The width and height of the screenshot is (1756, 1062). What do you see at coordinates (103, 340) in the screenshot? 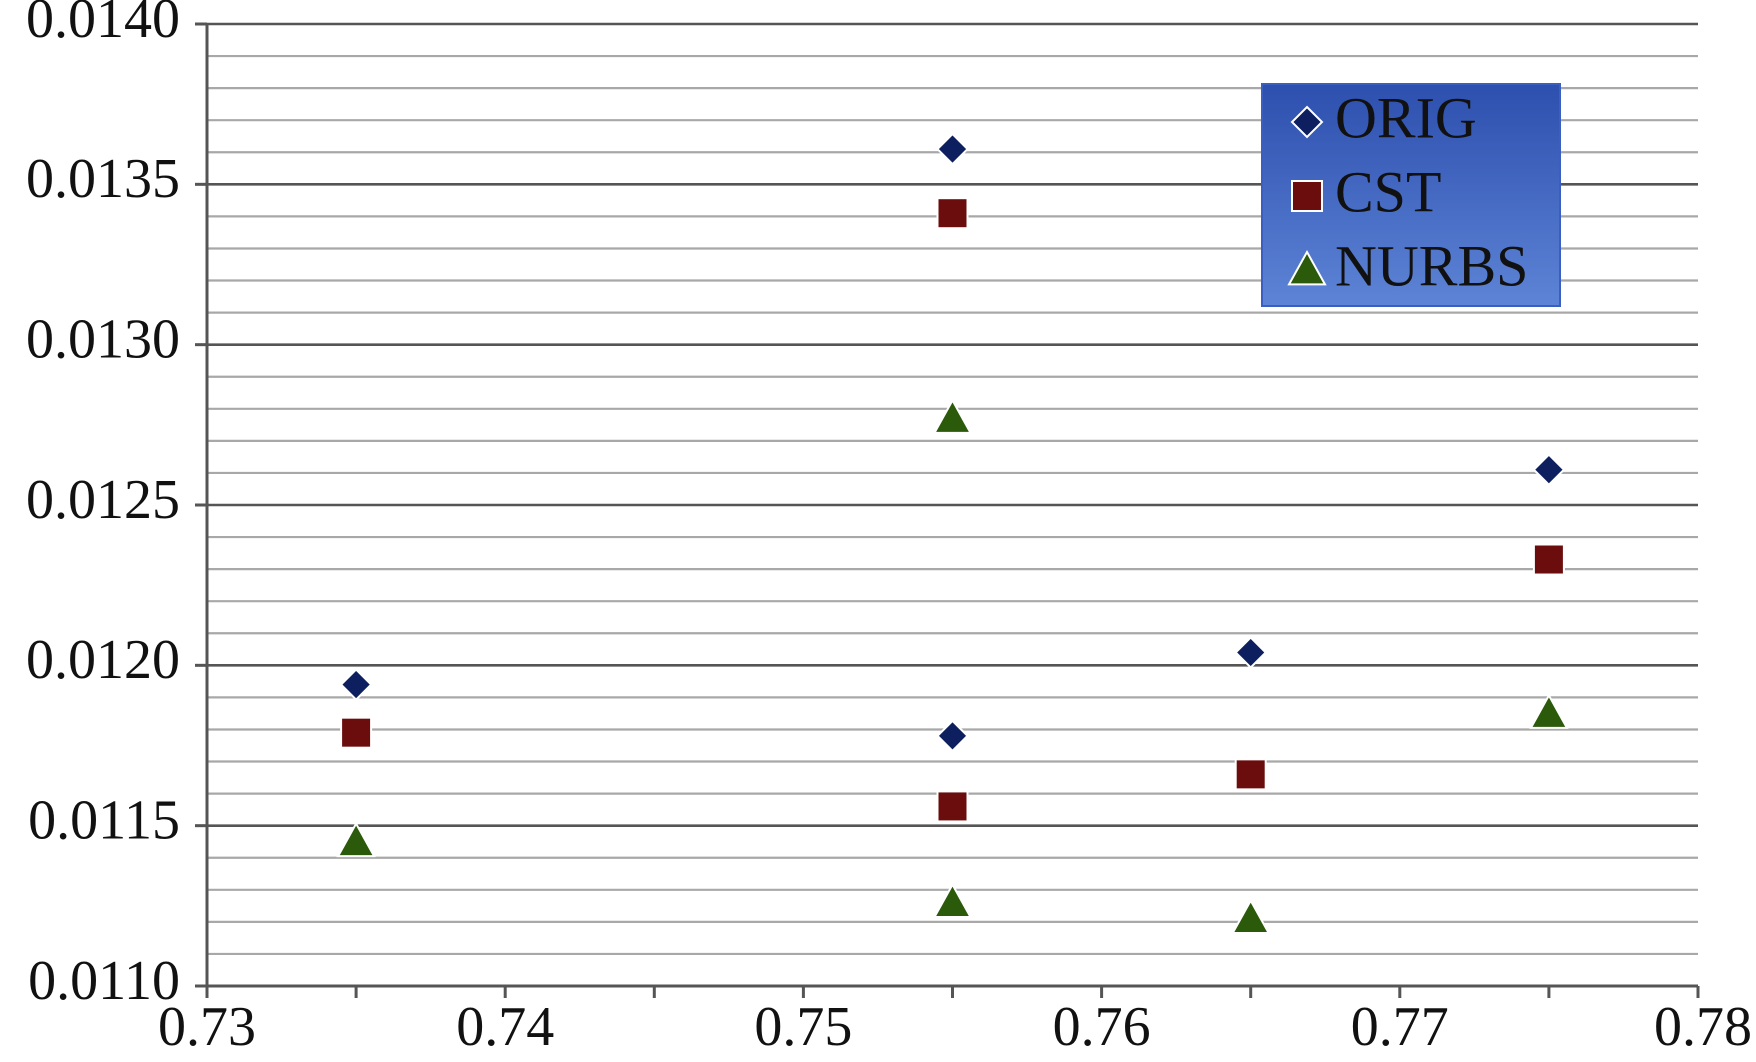
I see `y-tick-label: 0.0130` at bounding box center [103, 340].